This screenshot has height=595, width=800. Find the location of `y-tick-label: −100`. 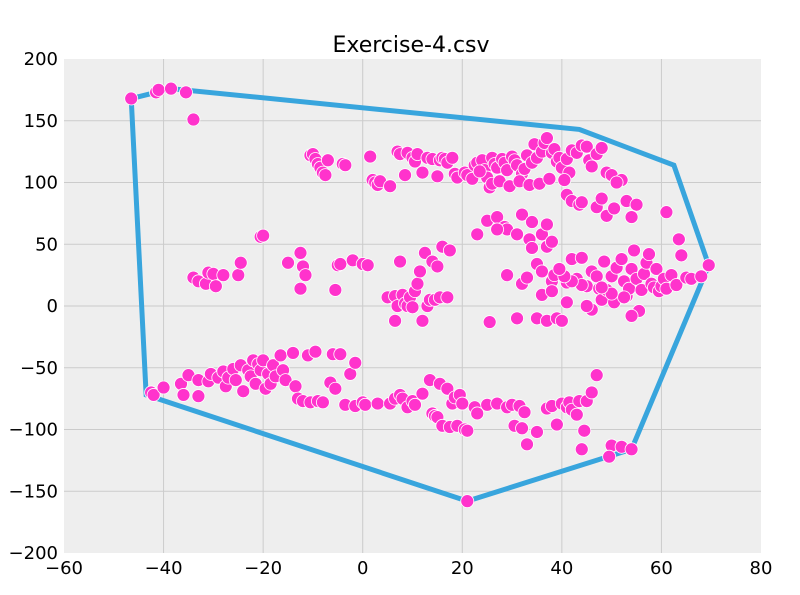

y-tick-label: −100 is located at coordinates (33, 430).